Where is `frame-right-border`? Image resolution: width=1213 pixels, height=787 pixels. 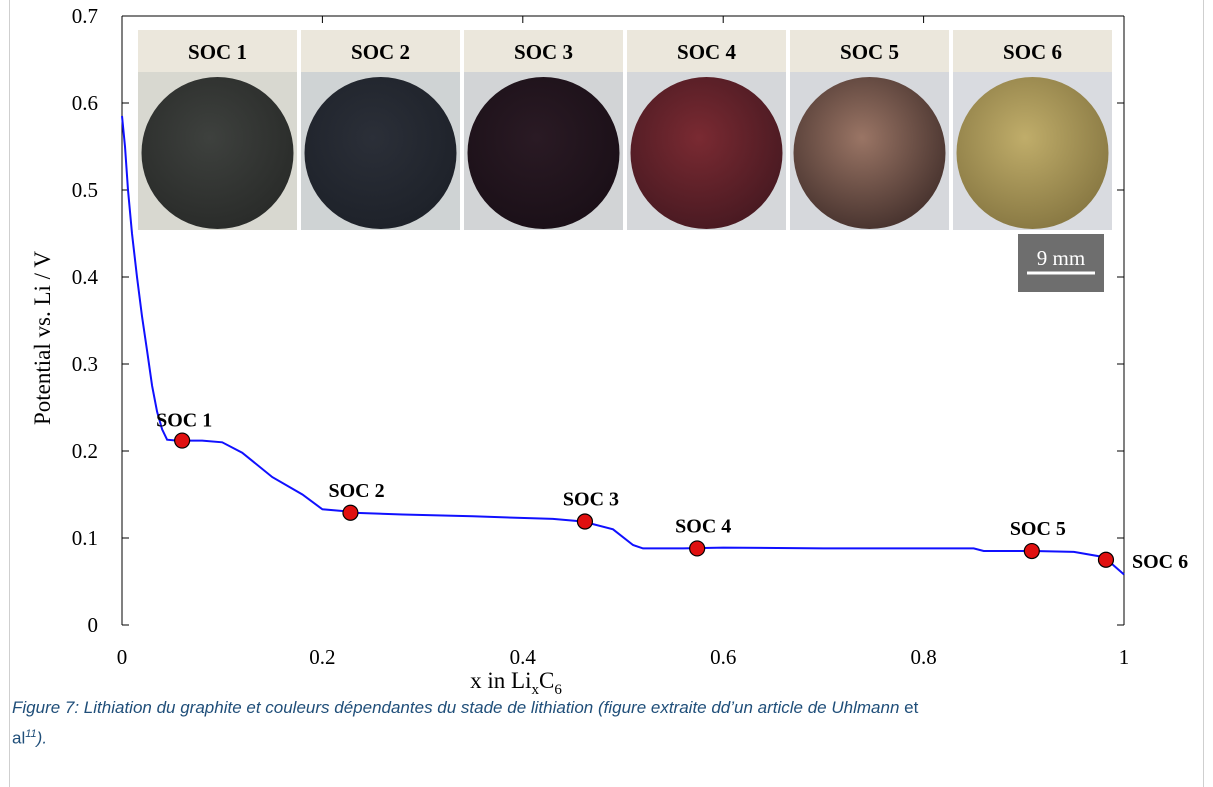 frame-right-border is located at coordinates (1203, 393).